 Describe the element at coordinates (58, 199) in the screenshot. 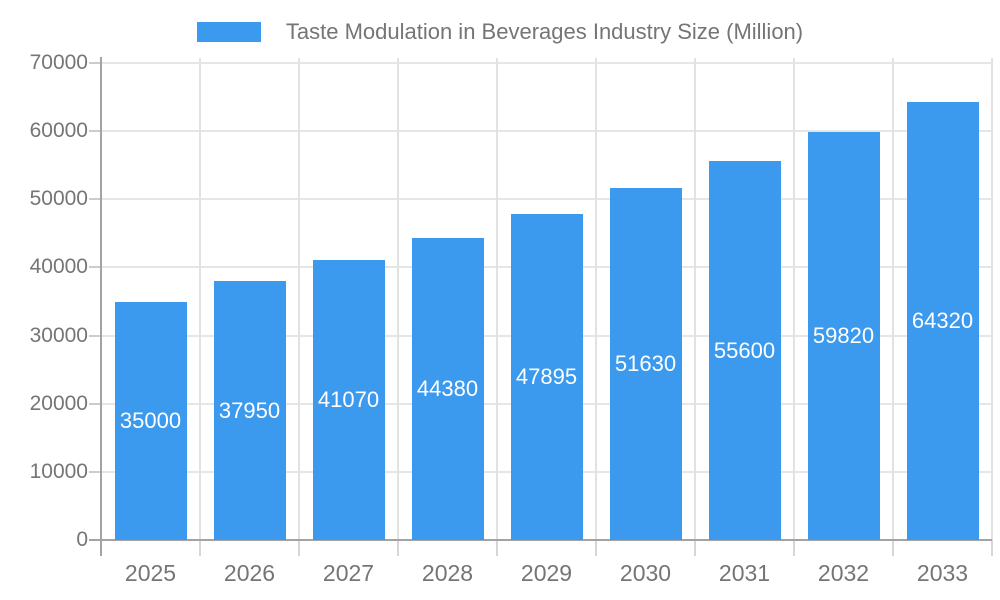

I see `y-tick-label: 50000` at that location.